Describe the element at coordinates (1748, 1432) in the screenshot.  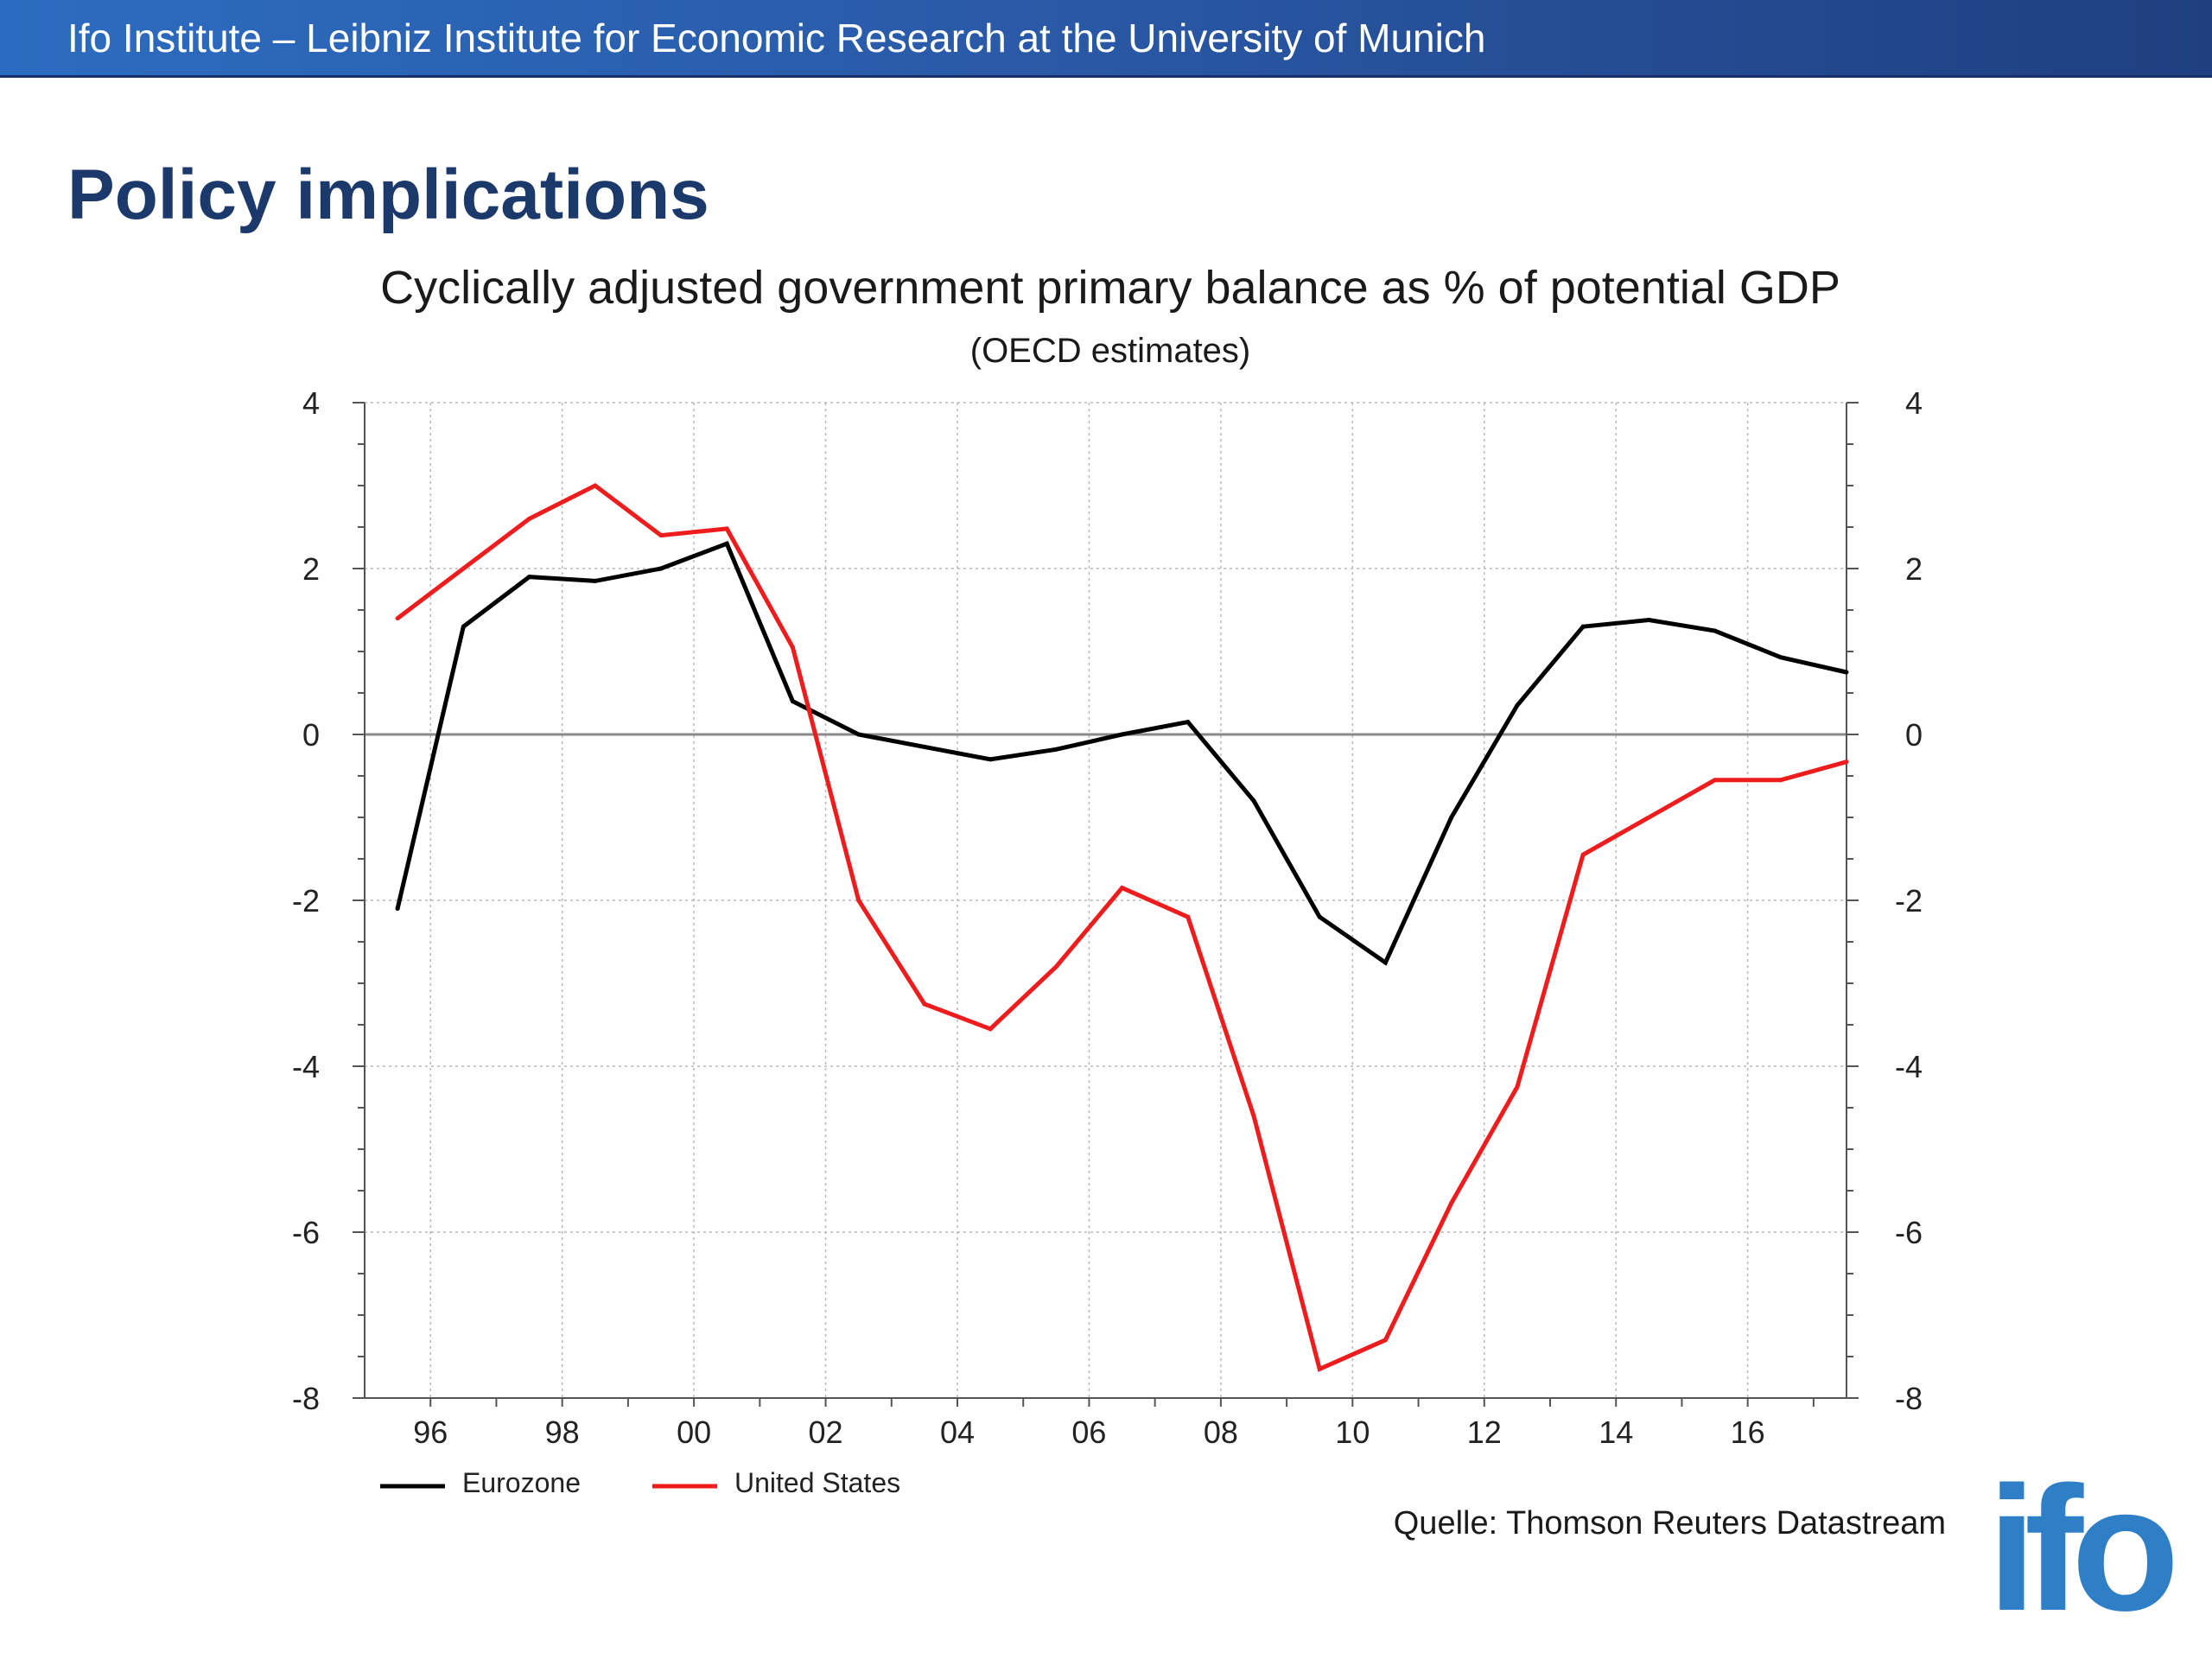
I see `x-tick-label: 16` at that location.